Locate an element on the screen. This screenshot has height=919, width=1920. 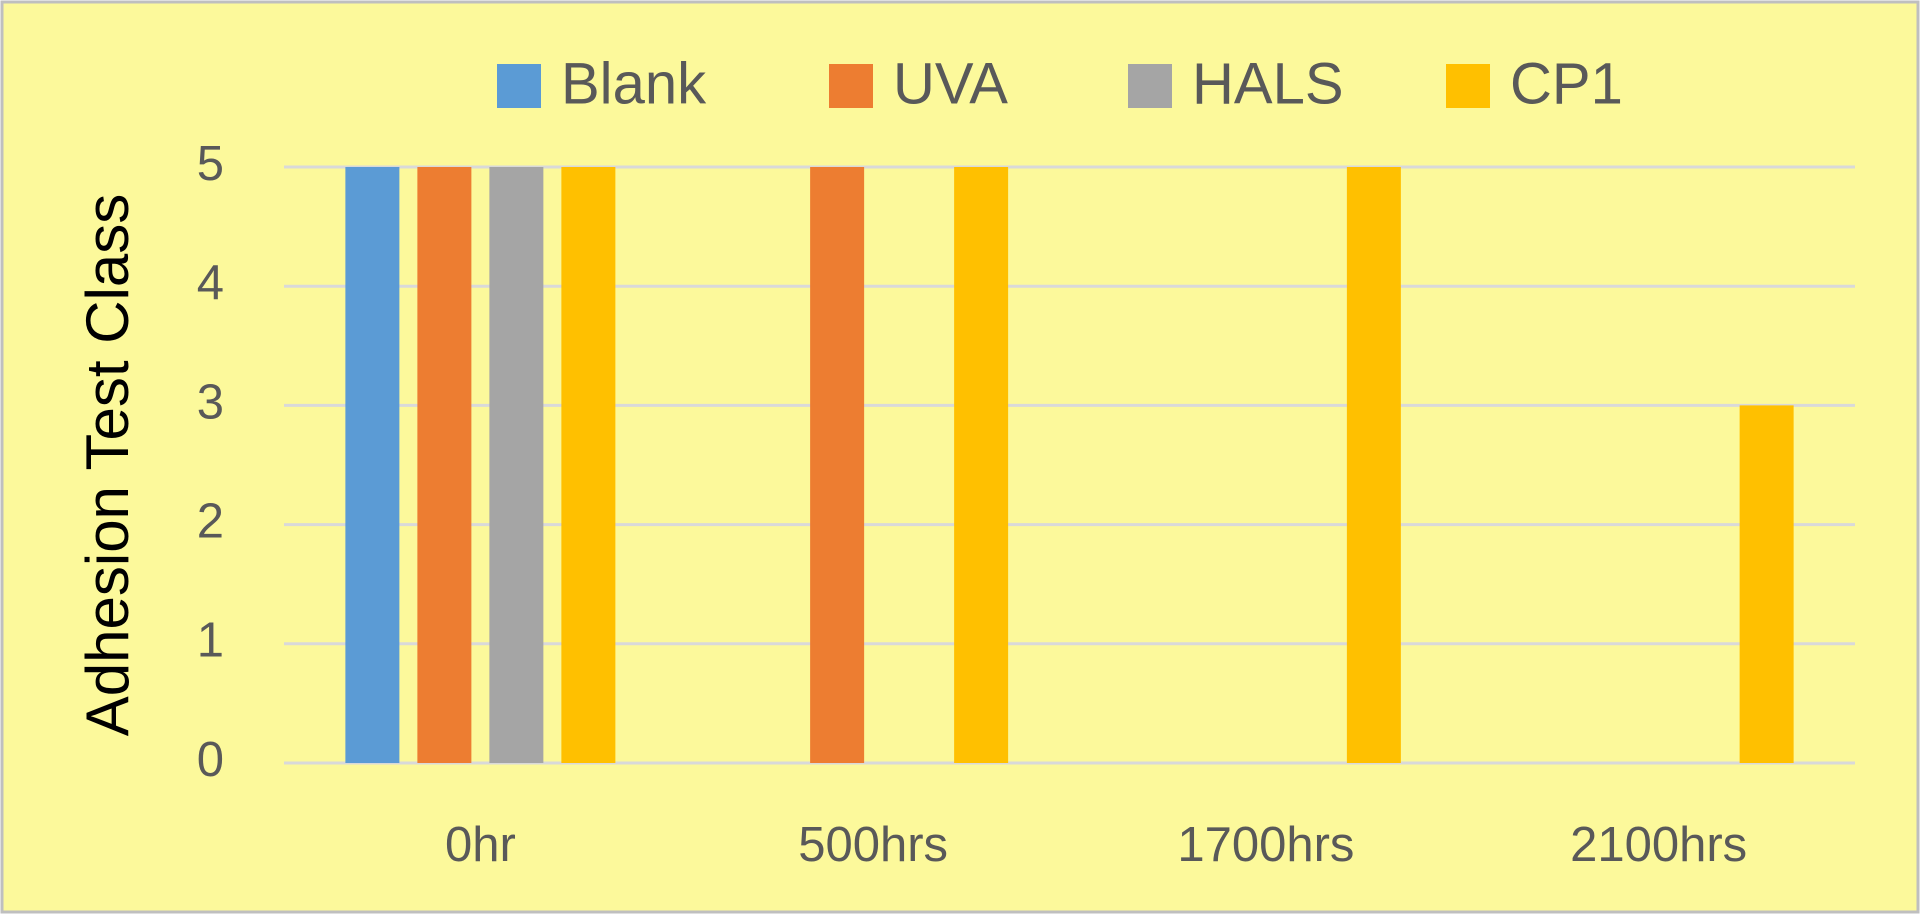
y-tick-label: 5 is located at coordinates (210, 164).